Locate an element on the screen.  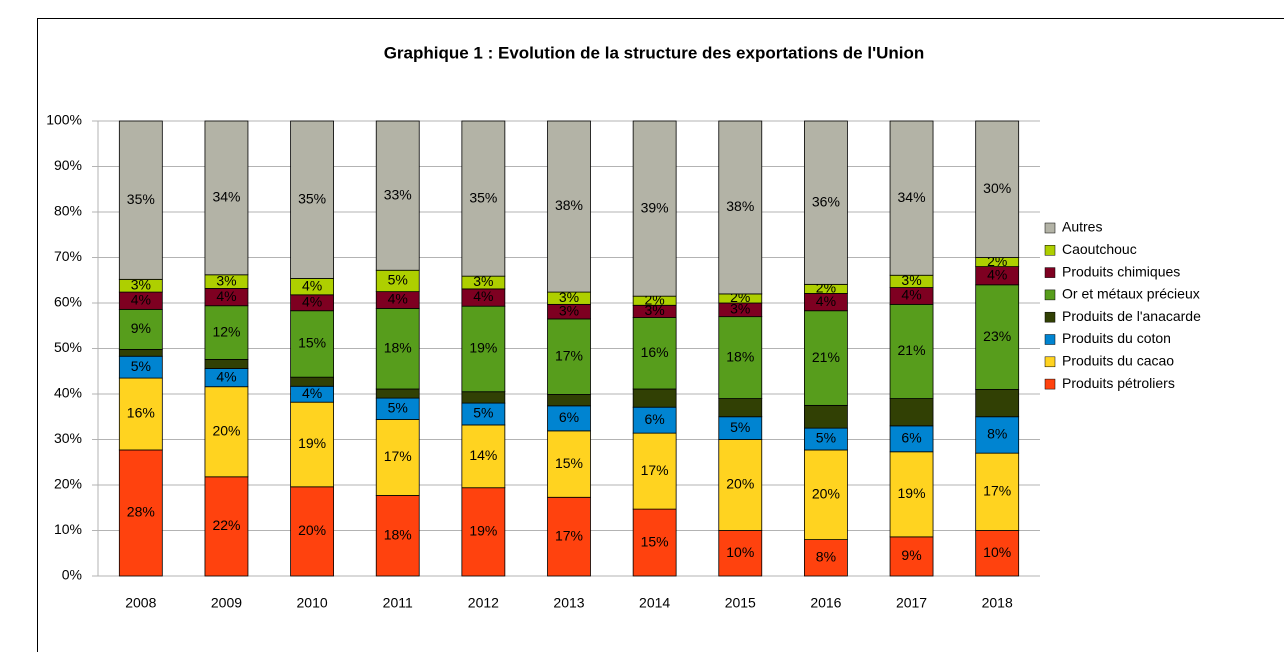
data-label: 6% is located at coordinates (911, 438).